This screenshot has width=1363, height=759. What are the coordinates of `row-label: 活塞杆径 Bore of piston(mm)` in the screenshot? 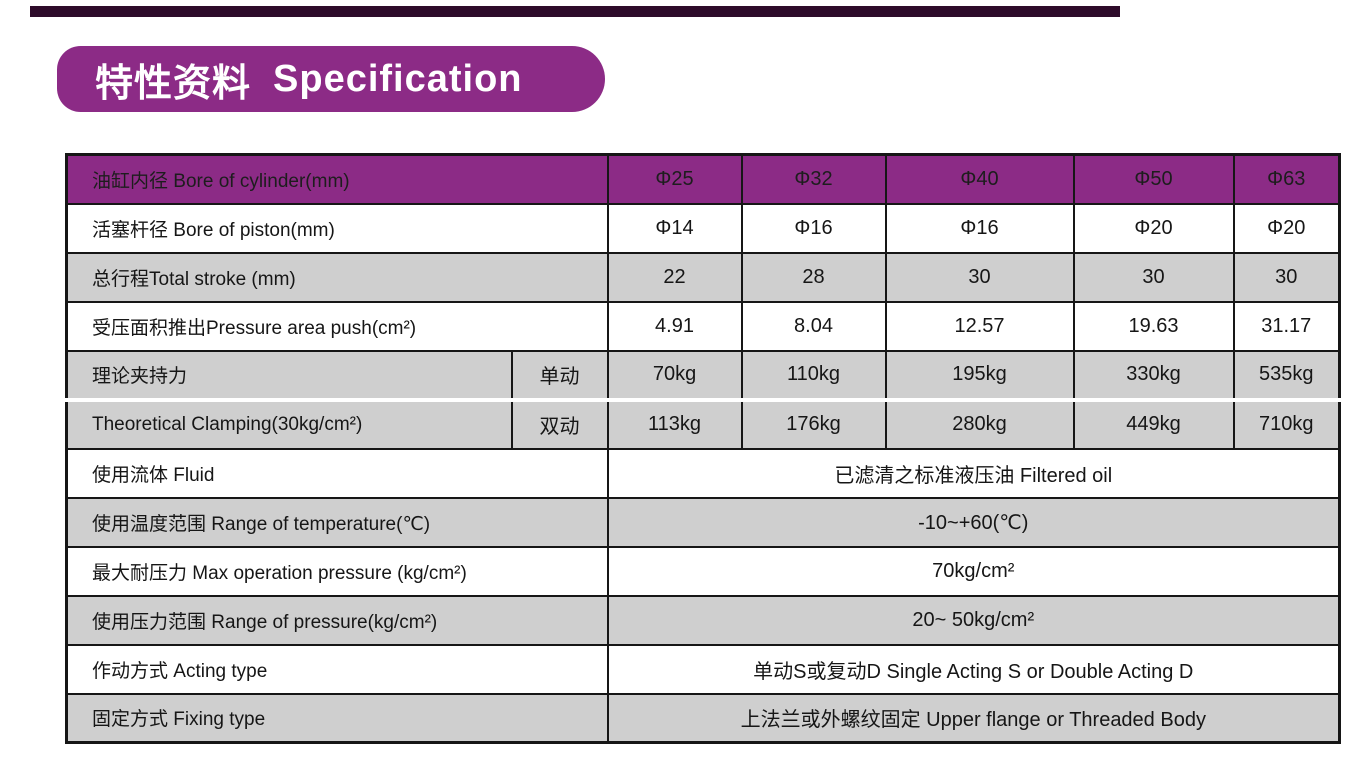 It's located at (337, 228).